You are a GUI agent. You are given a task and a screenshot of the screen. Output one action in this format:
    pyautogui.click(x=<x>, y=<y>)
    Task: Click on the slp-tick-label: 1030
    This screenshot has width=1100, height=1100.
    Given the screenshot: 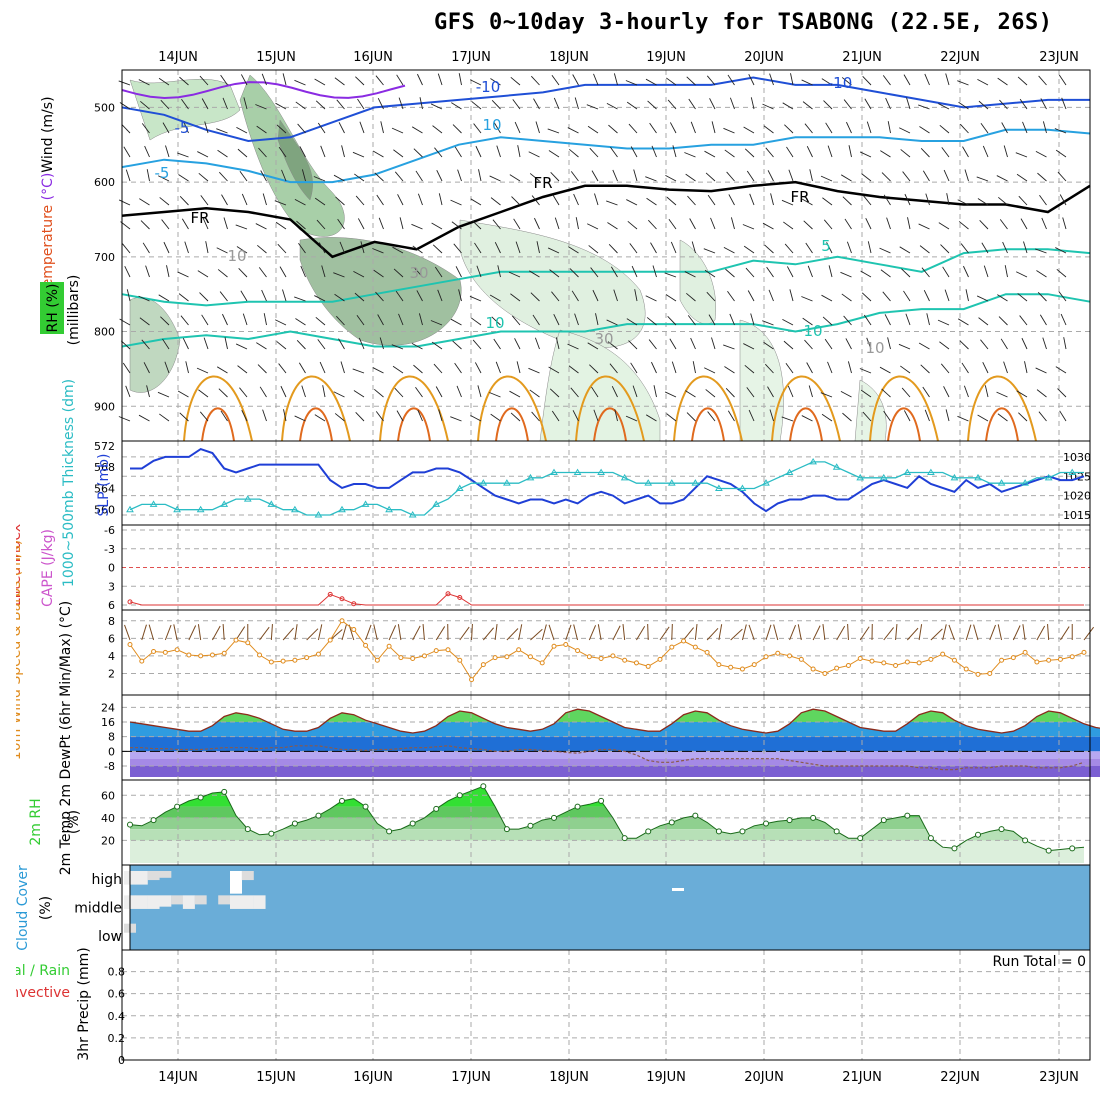 What is the action you would take?
    pyautogui.click(x=1077, y=457)
    